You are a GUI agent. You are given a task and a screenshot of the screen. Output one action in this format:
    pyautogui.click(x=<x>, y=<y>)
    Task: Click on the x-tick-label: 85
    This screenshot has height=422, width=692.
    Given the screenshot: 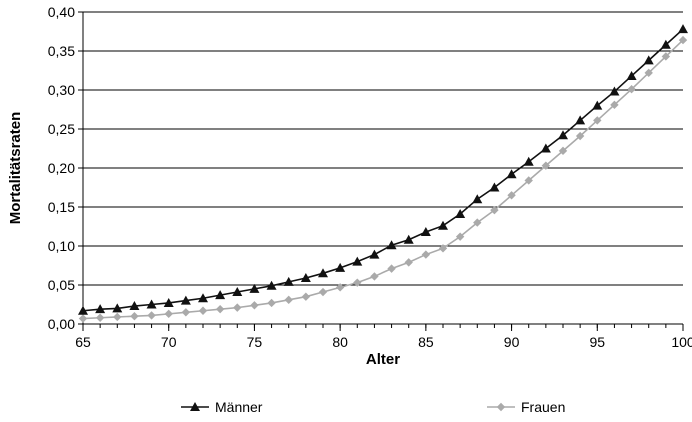 What is the action you would take?
    pyautogui.click(x=426, y=342)
    